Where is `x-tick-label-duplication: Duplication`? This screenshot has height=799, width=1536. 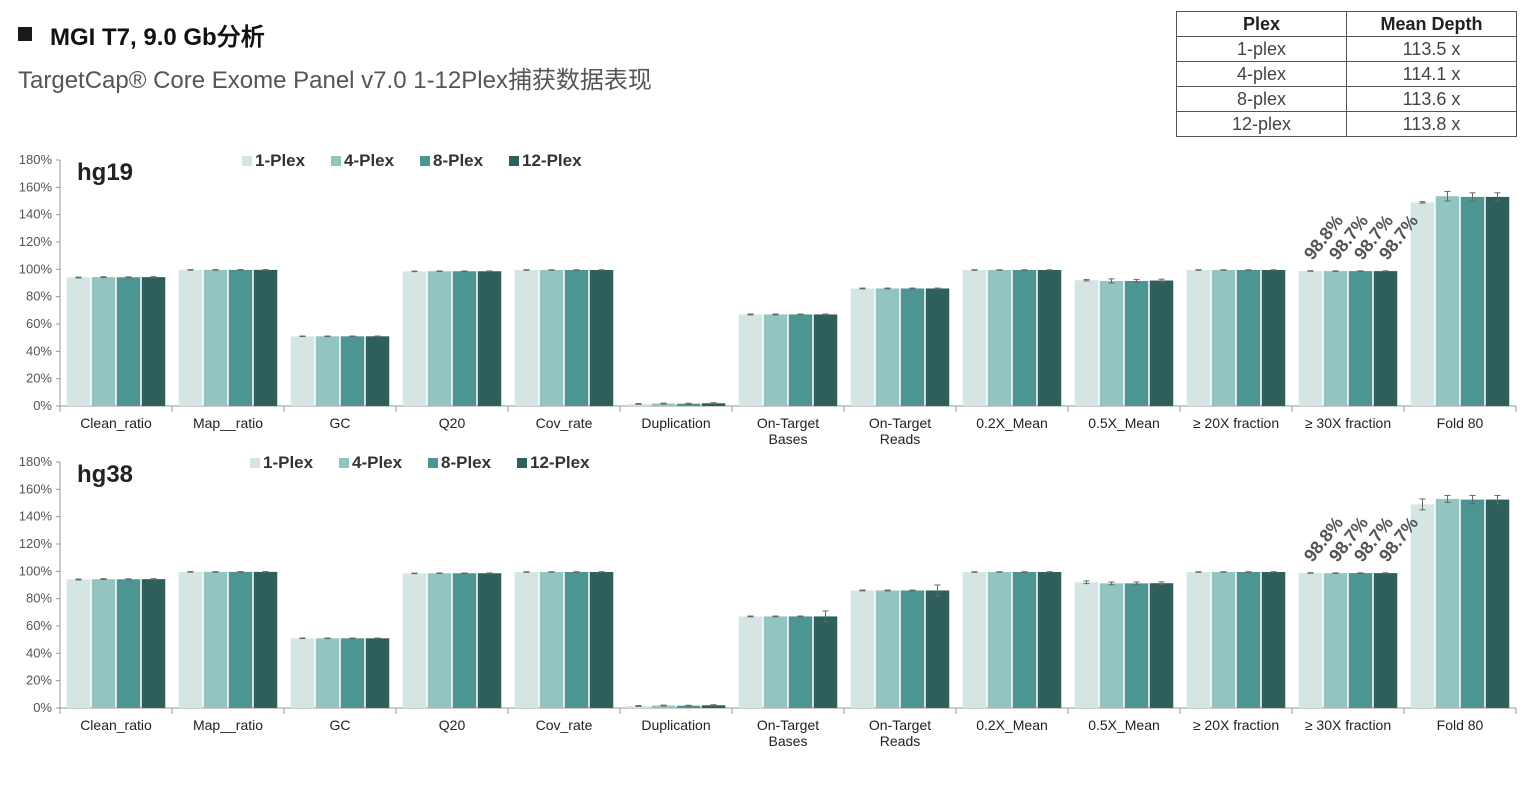
x-tick-label-duplication: Duplication is located at coordinates (675, 423).